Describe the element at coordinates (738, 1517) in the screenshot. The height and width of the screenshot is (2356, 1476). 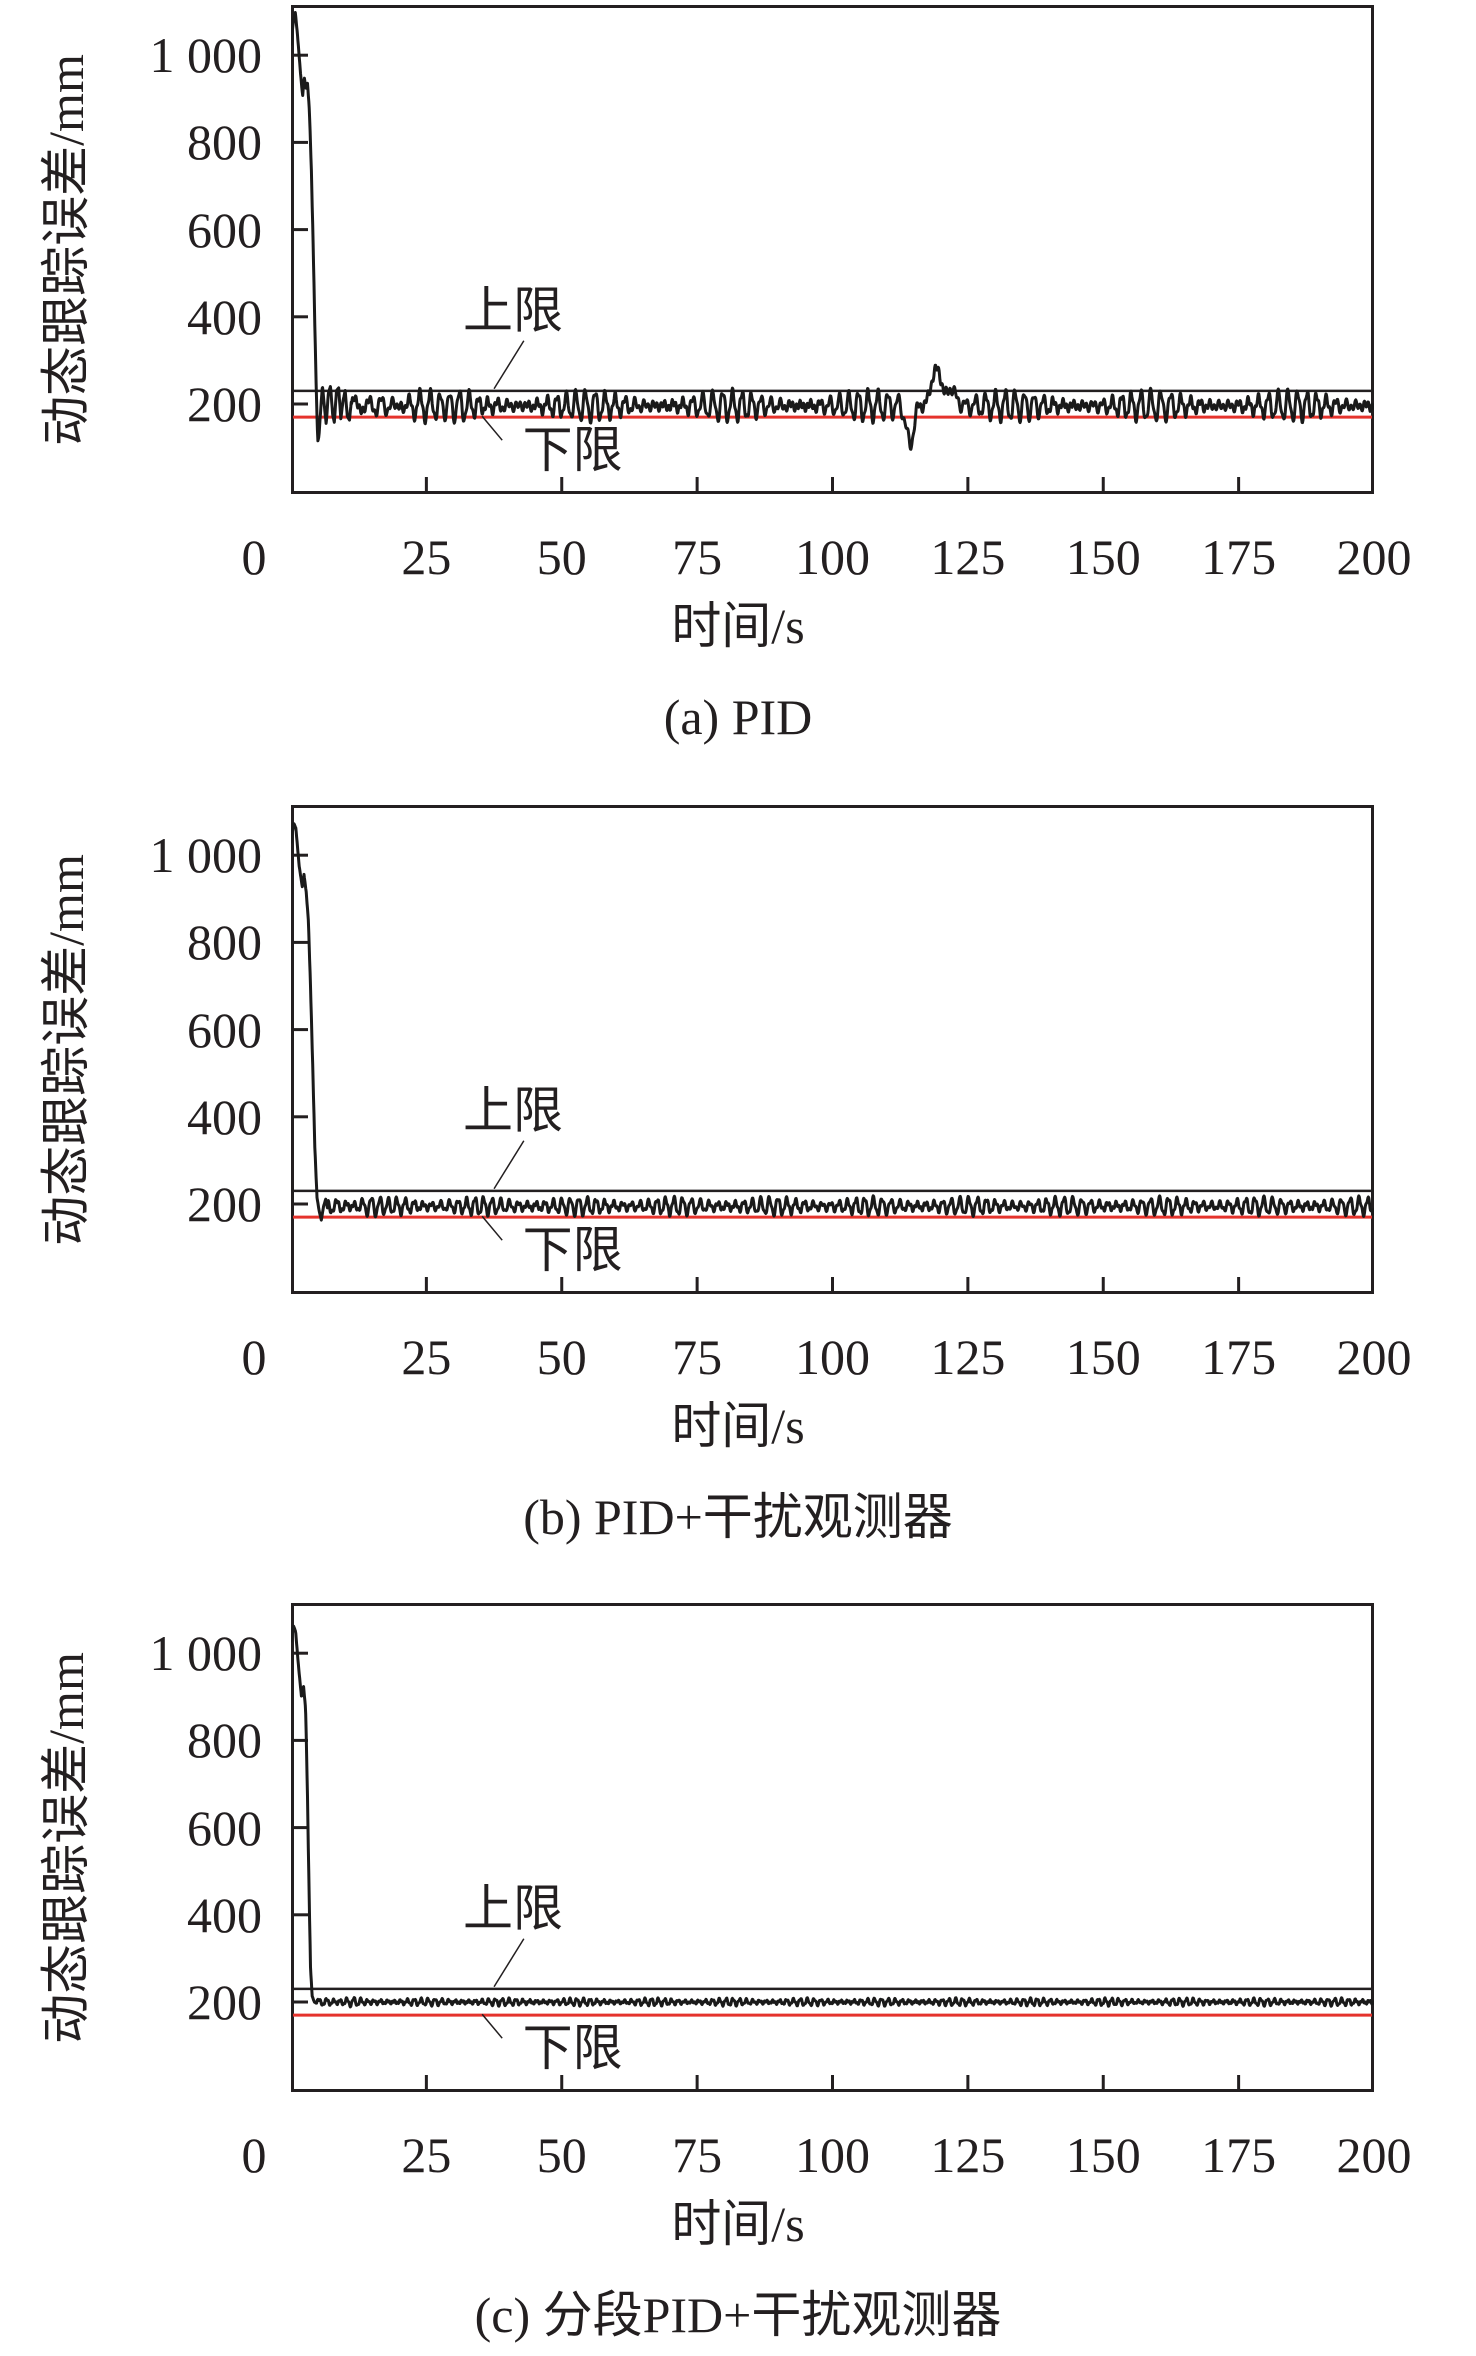
I see `chart-caption: (b) PID+干扰观测器` at that location.